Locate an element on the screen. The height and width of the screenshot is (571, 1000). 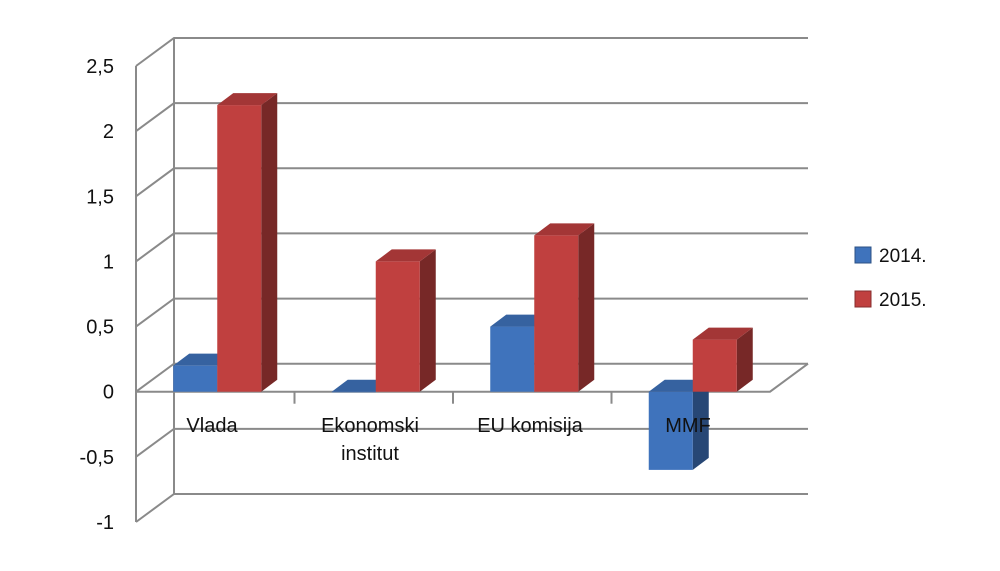
y-tick-label: -0,5 is located at coordinates (97, 458).